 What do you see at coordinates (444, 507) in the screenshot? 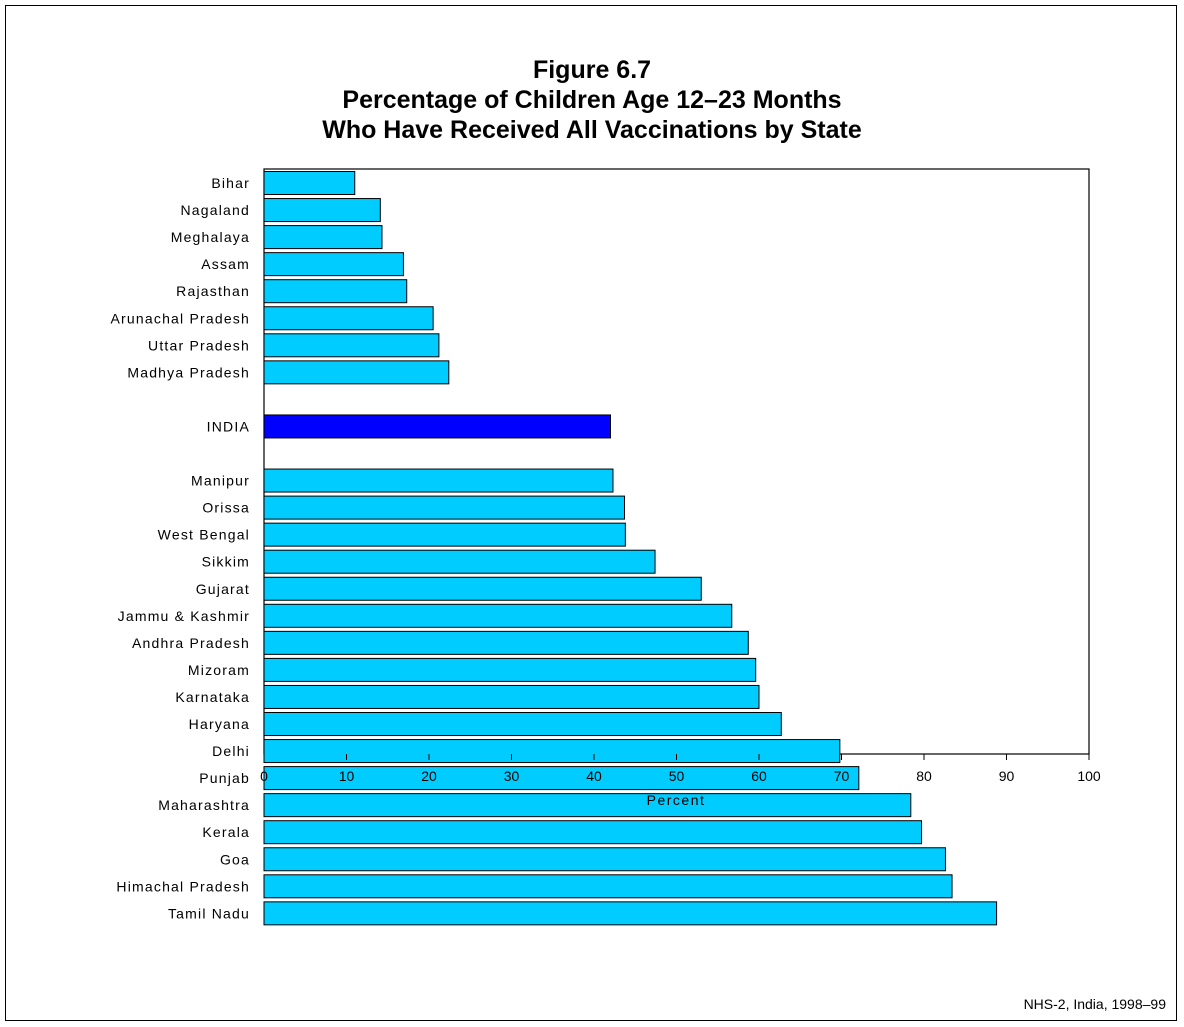
I see `bar-orissa` at bounding box center [444, 507].